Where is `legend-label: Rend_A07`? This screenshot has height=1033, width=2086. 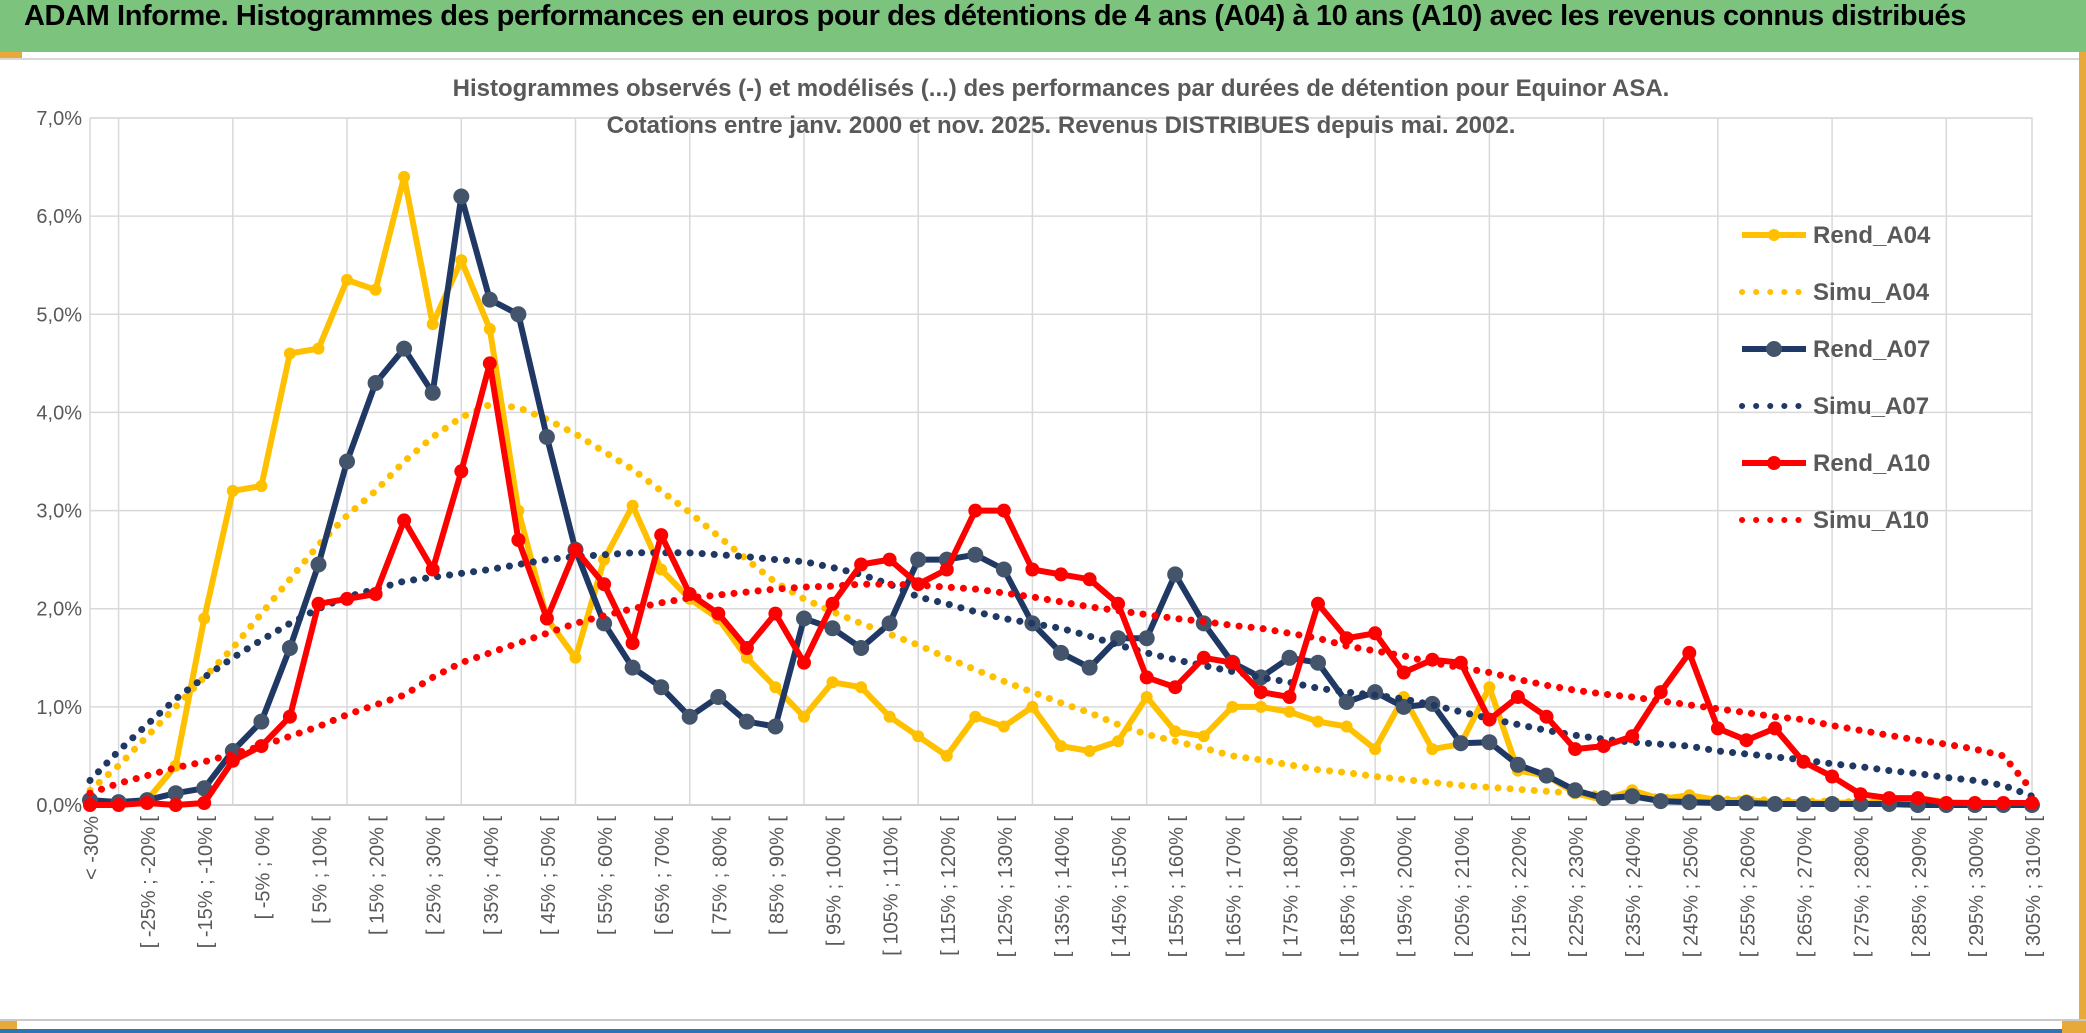 legend-label: Rend_A07 is located at coordinates (1871, 349).